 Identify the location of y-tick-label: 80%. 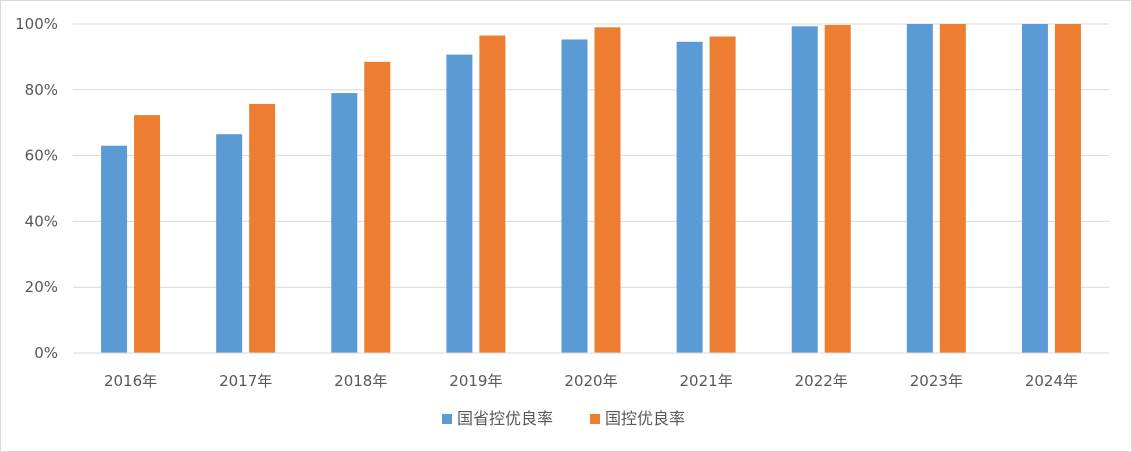
(41, 90).